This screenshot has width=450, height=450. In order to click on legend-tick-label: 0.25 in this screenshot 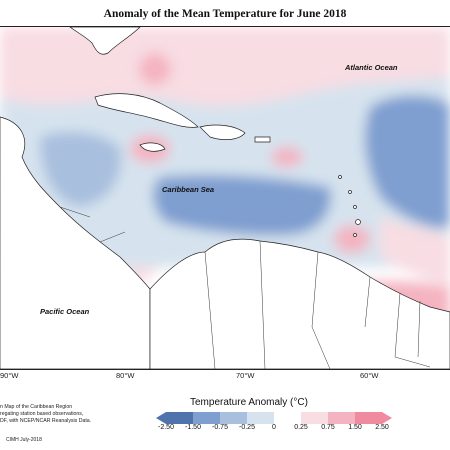, I will do `click(301, 427)`.